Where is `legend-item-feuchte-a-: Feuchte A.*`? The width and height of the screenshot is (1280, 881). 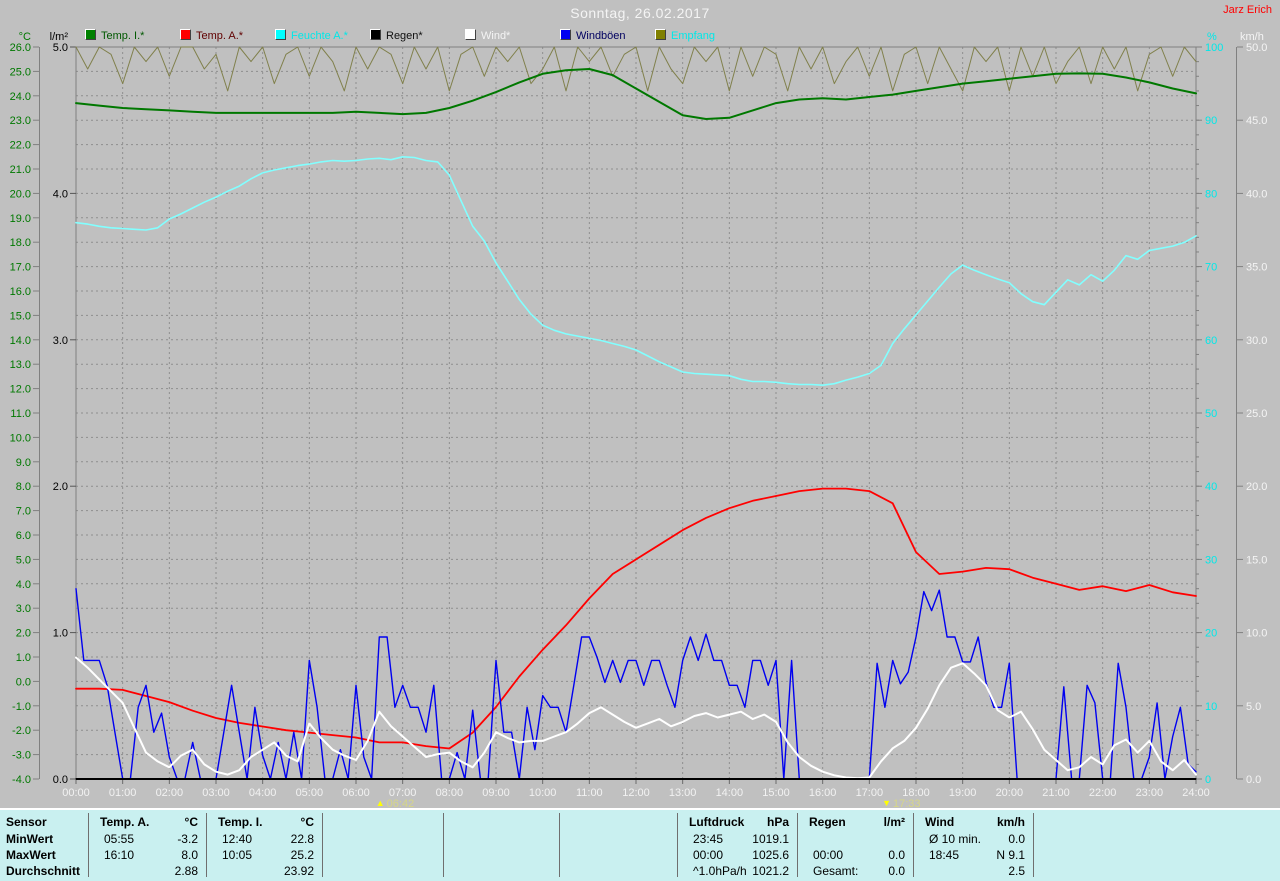 legend-item-feuchte-a-: Feuchte A.* is located at coordinates (311, 35).